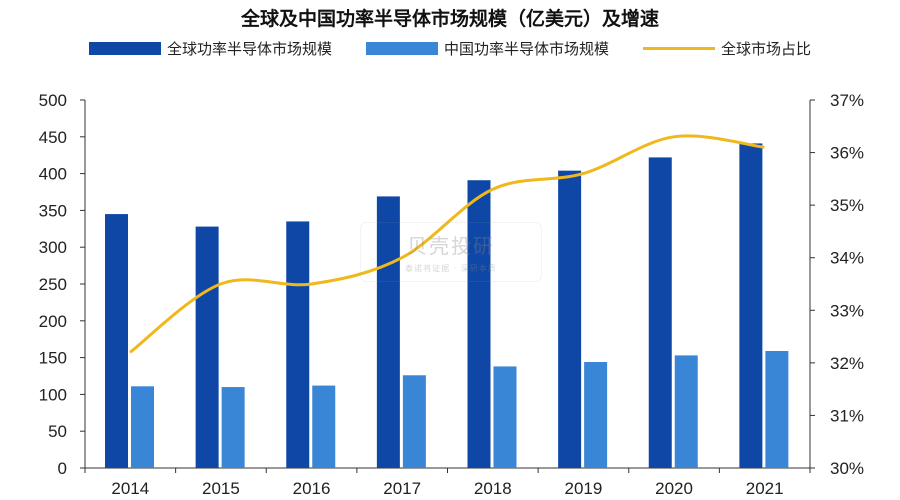 The image size is (900, 500). I want to click on legend-item-global-bars: 全球功率半导体市场规模, so click(210, 48).